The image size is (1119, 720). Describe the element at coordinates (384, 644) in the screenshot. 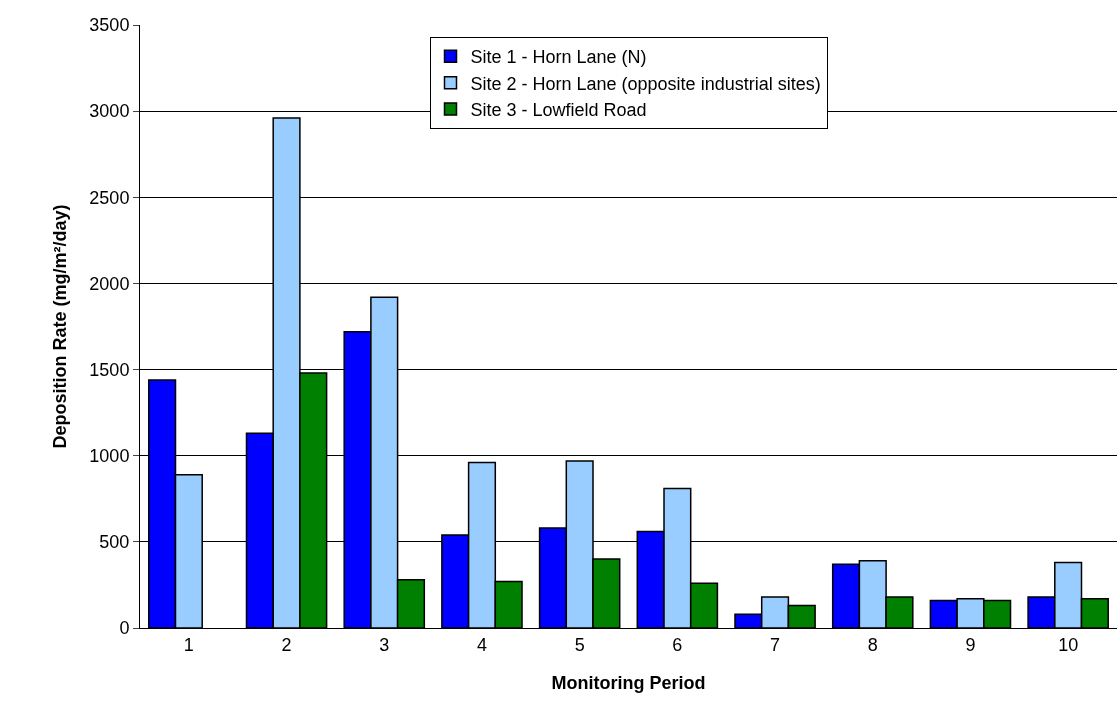

I see `x-tick-label: 3` at that location.